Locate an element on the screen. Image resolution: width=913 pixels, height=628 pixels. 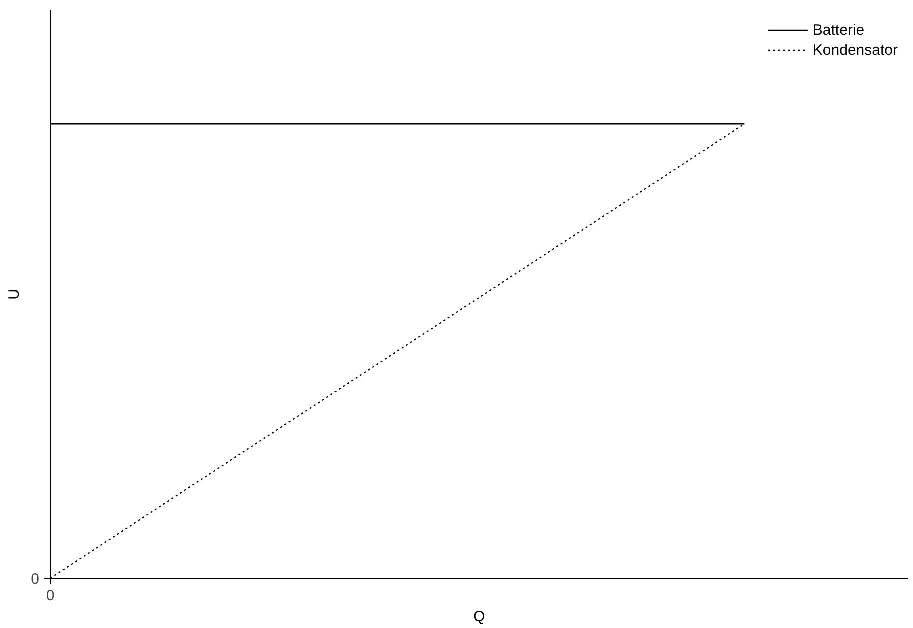
x-axis-title: Q is located at coordinates (480, 617).